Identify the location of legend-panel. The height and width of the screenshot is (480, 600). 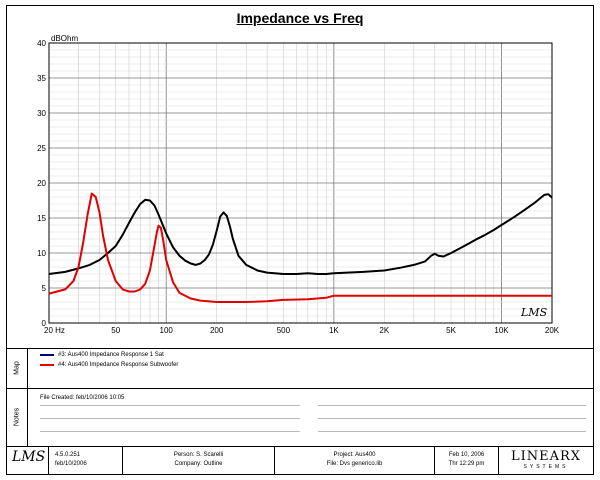
(300, 348).